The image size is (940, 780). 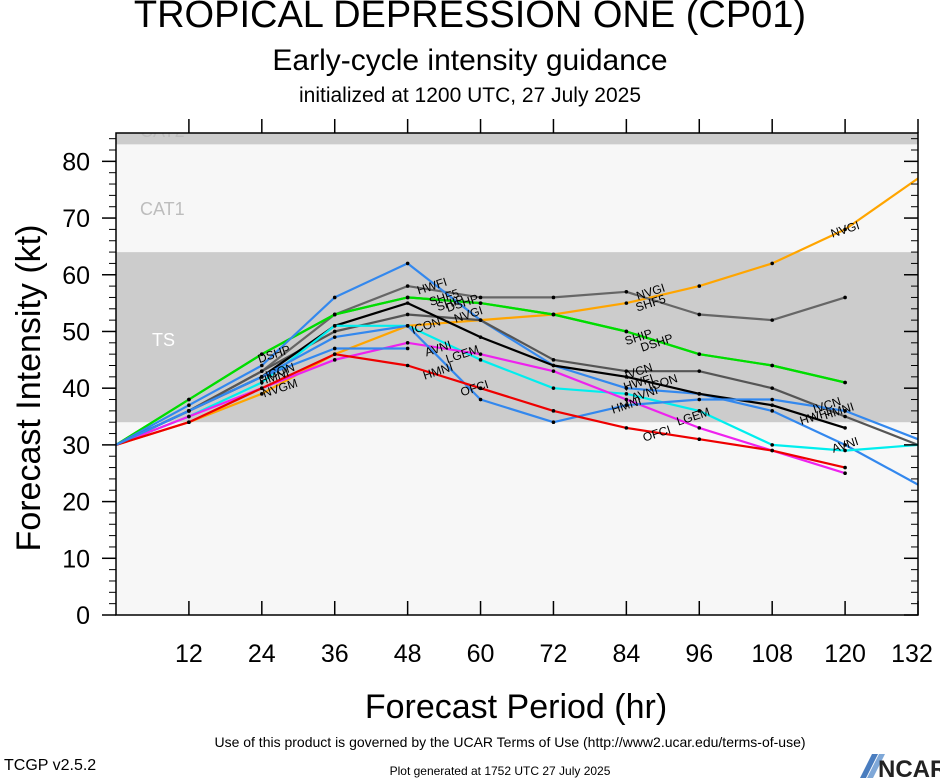 I want to click on y-tick-label: 0, so click(x=83, y=616).